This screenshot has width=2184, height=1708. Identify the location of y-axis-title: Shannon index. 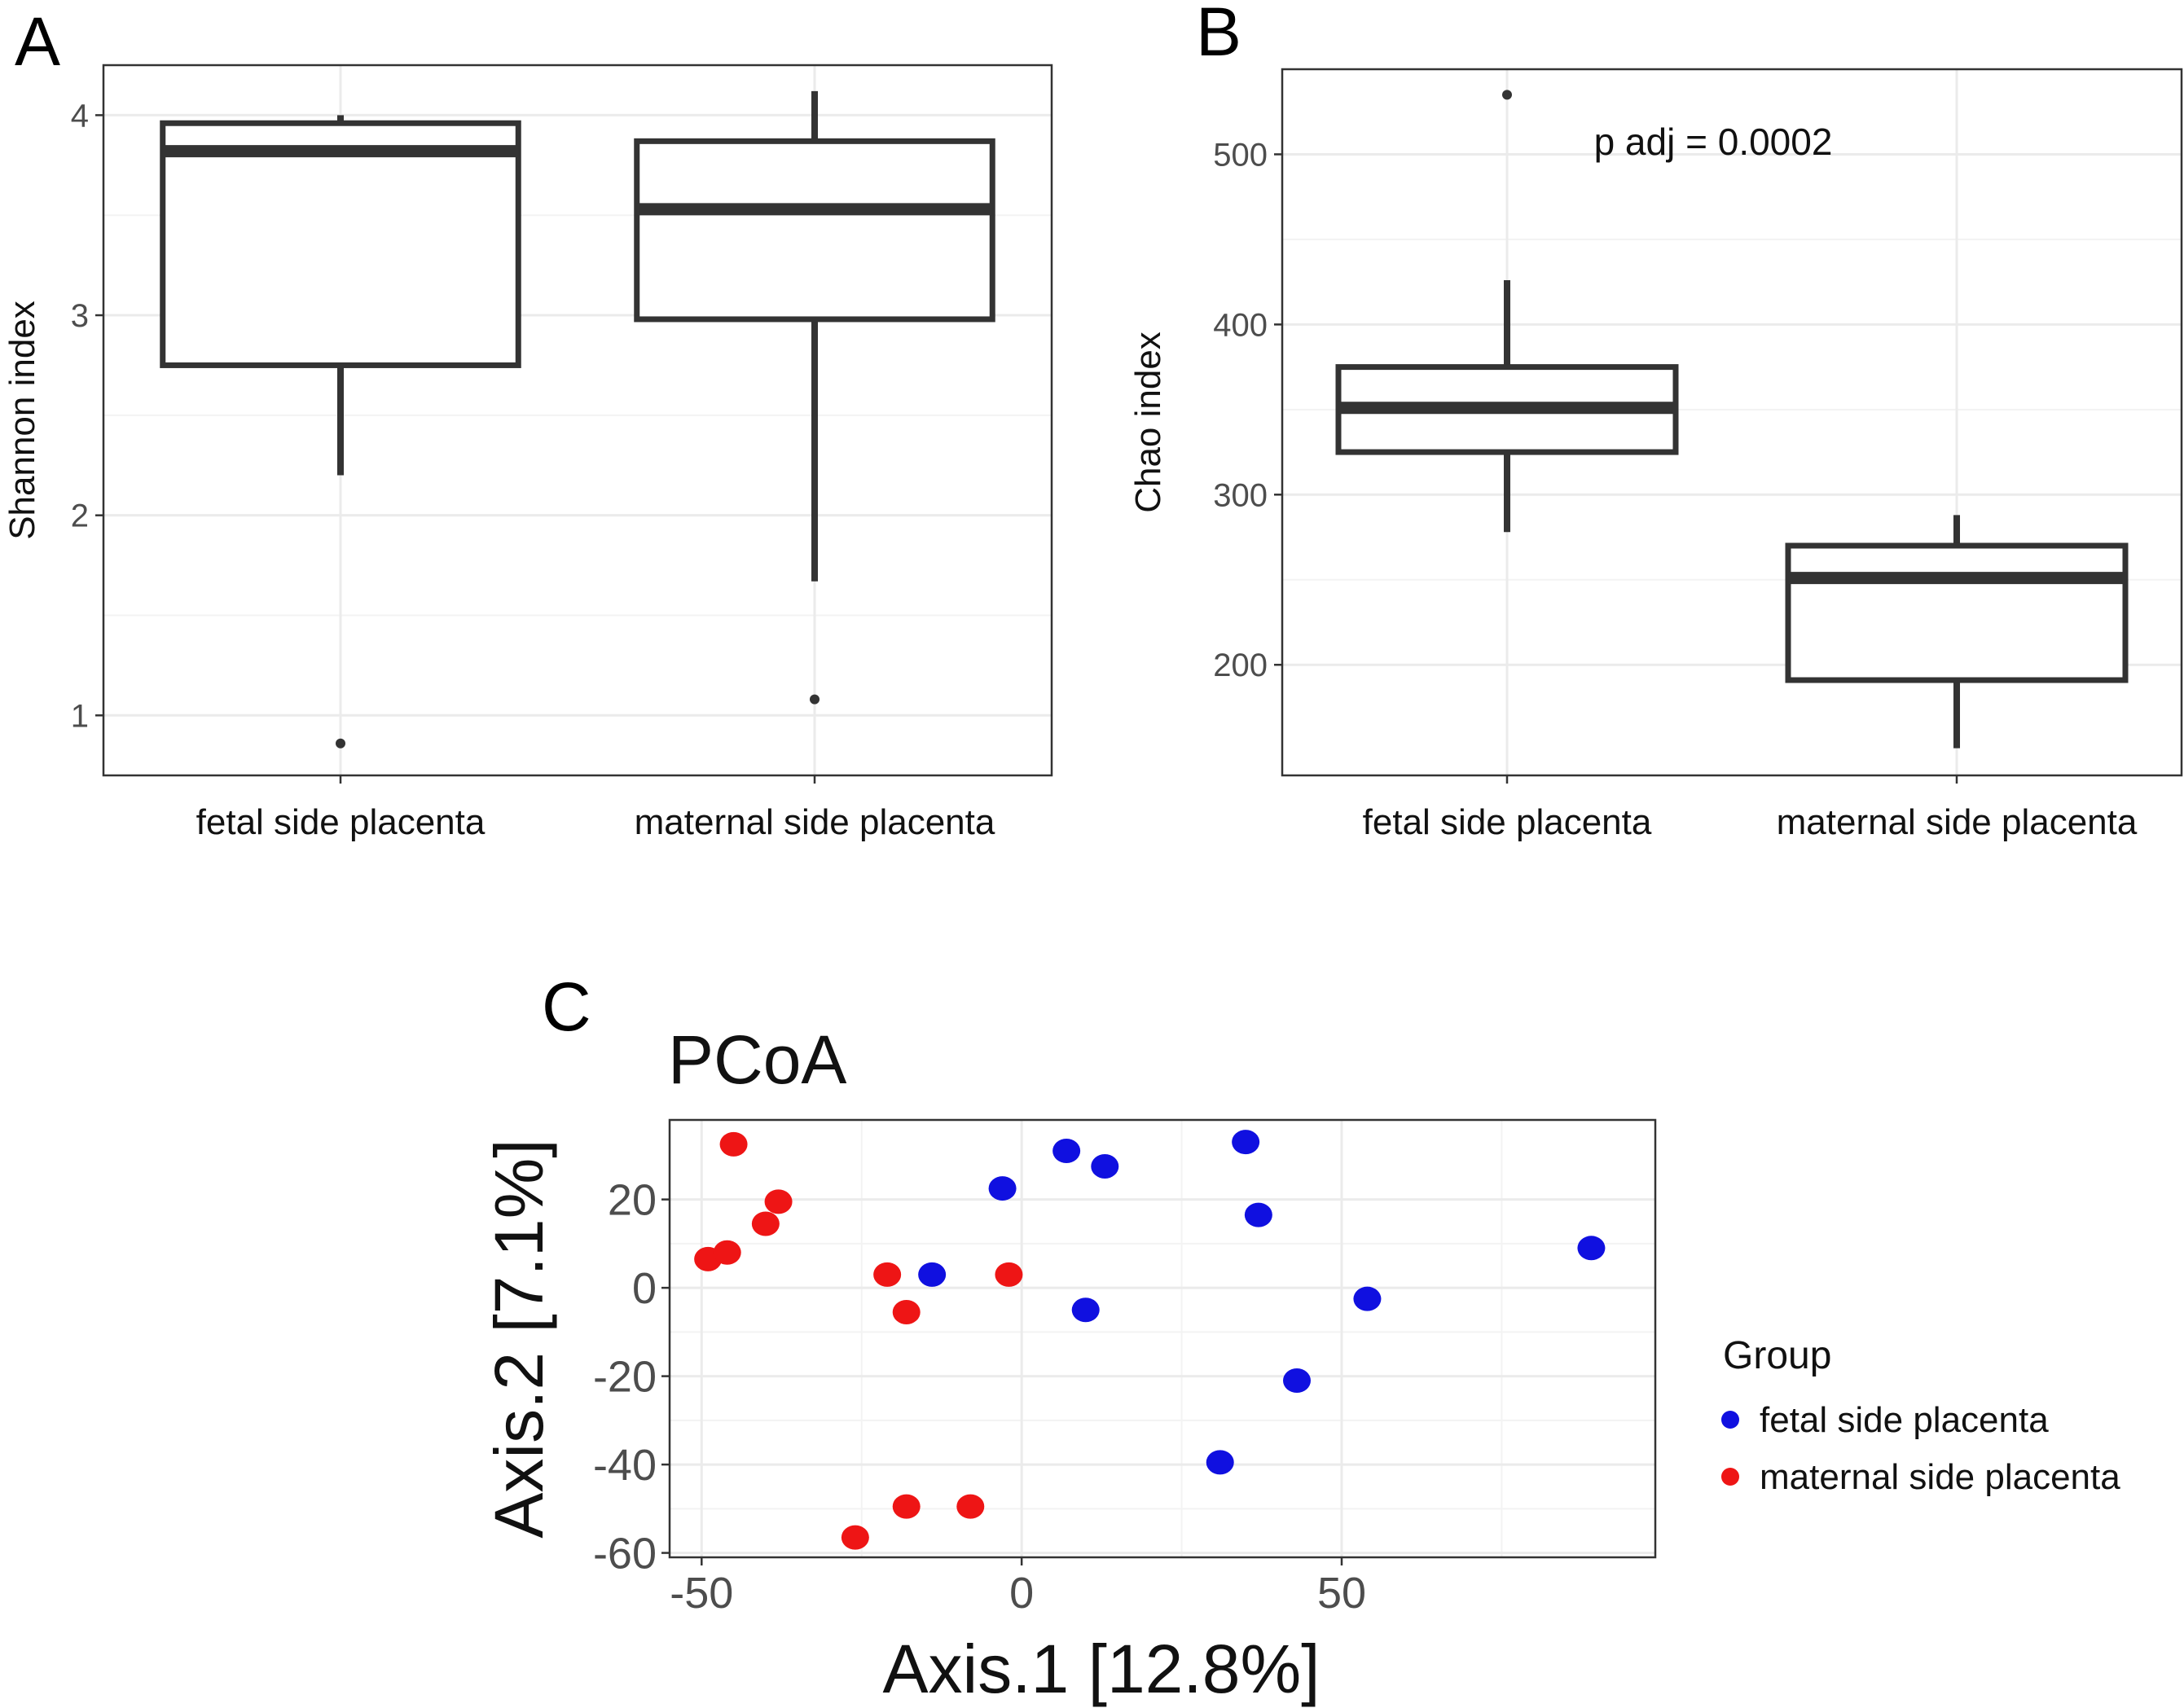
(22, 421).